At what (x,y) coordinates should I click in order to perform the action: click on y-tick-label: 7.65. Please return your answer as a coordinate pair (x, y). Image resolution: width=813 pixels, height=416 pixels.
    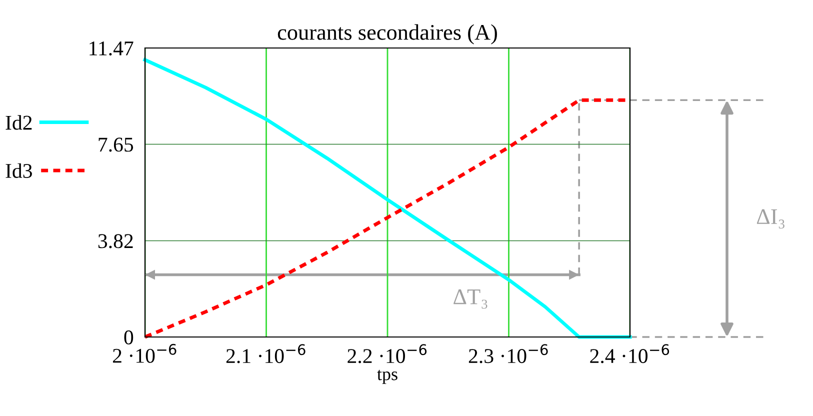
    Looking at the image, I should click on (116, 145).